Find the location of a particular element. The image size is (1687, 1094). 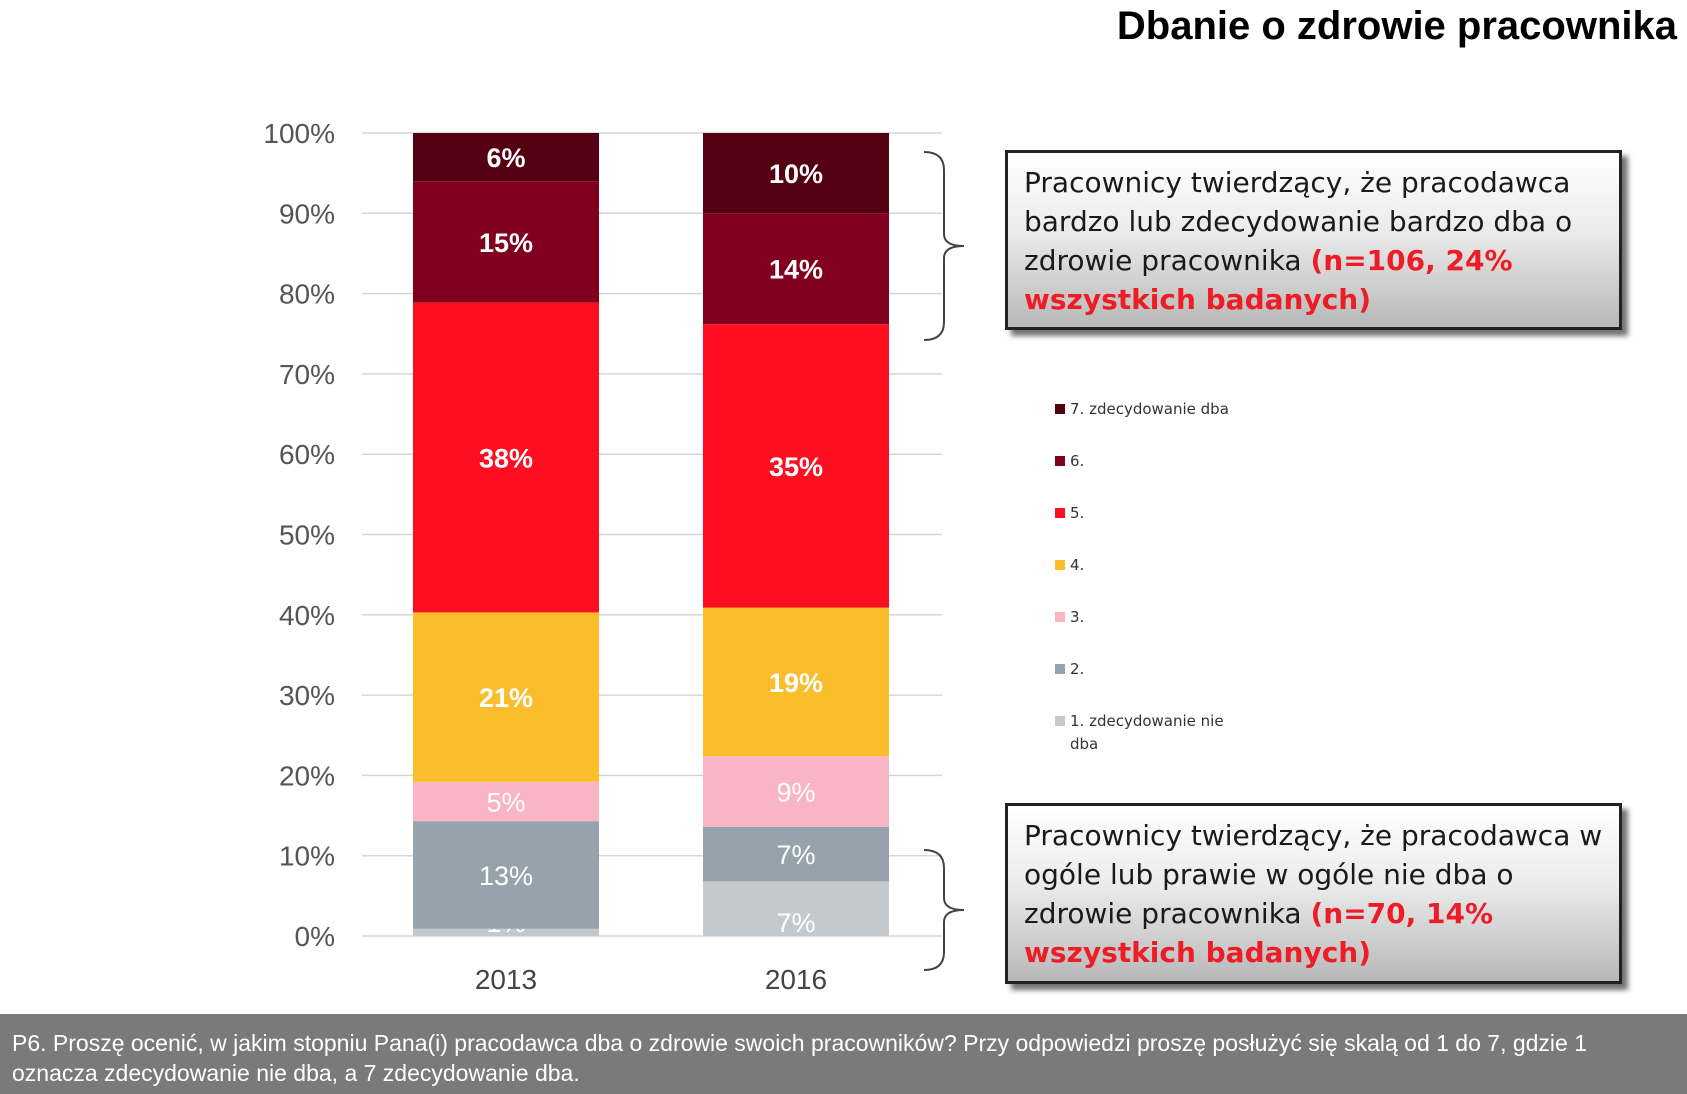

callout-top-highlight: (n=106, 24% wszystkich badanych) is located at coordinates (1268, 280).